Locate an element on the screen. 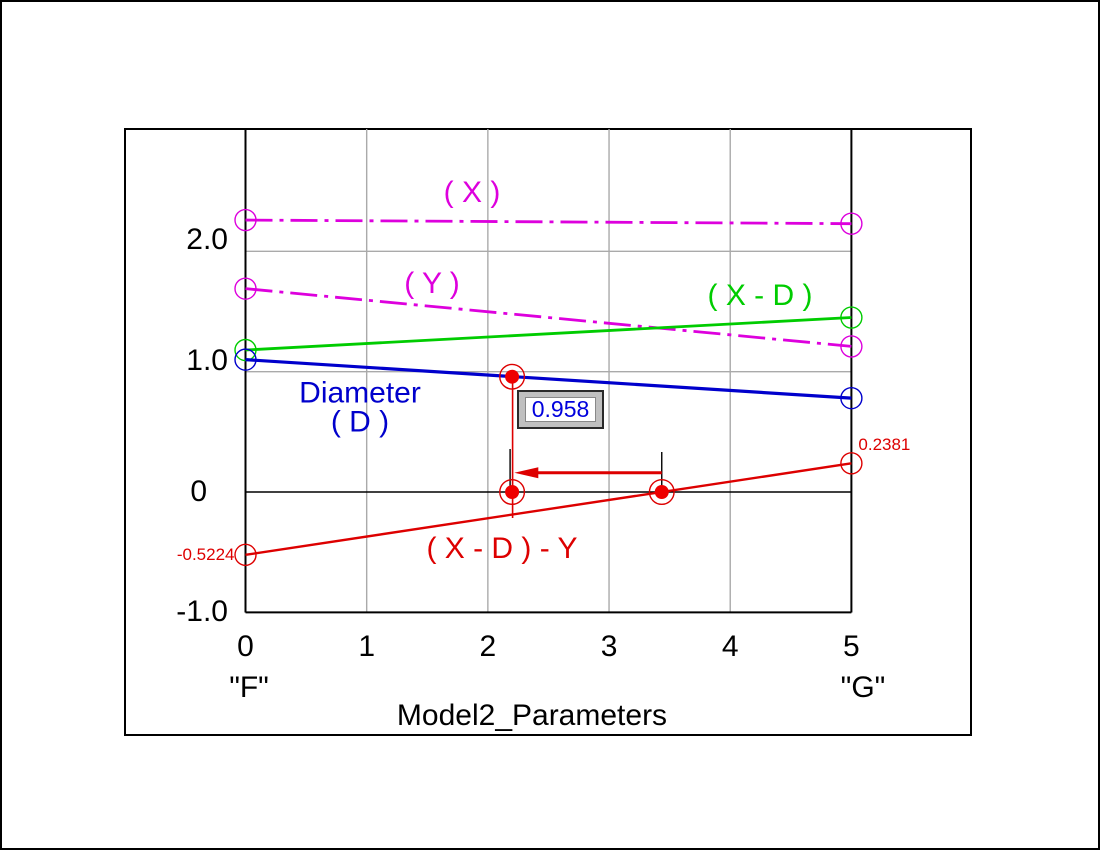 Image resolution: width=1100 pixels, height=850 pixels. series-line-D is located at coordinates (548, 379).